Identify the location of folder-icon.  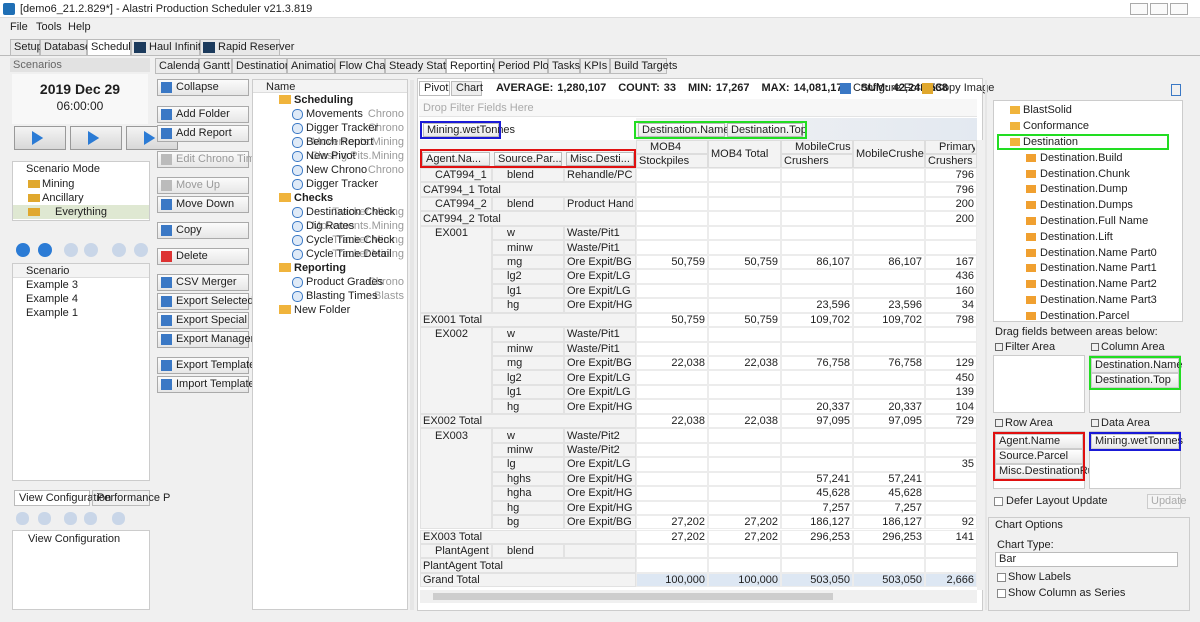
(285, 197).